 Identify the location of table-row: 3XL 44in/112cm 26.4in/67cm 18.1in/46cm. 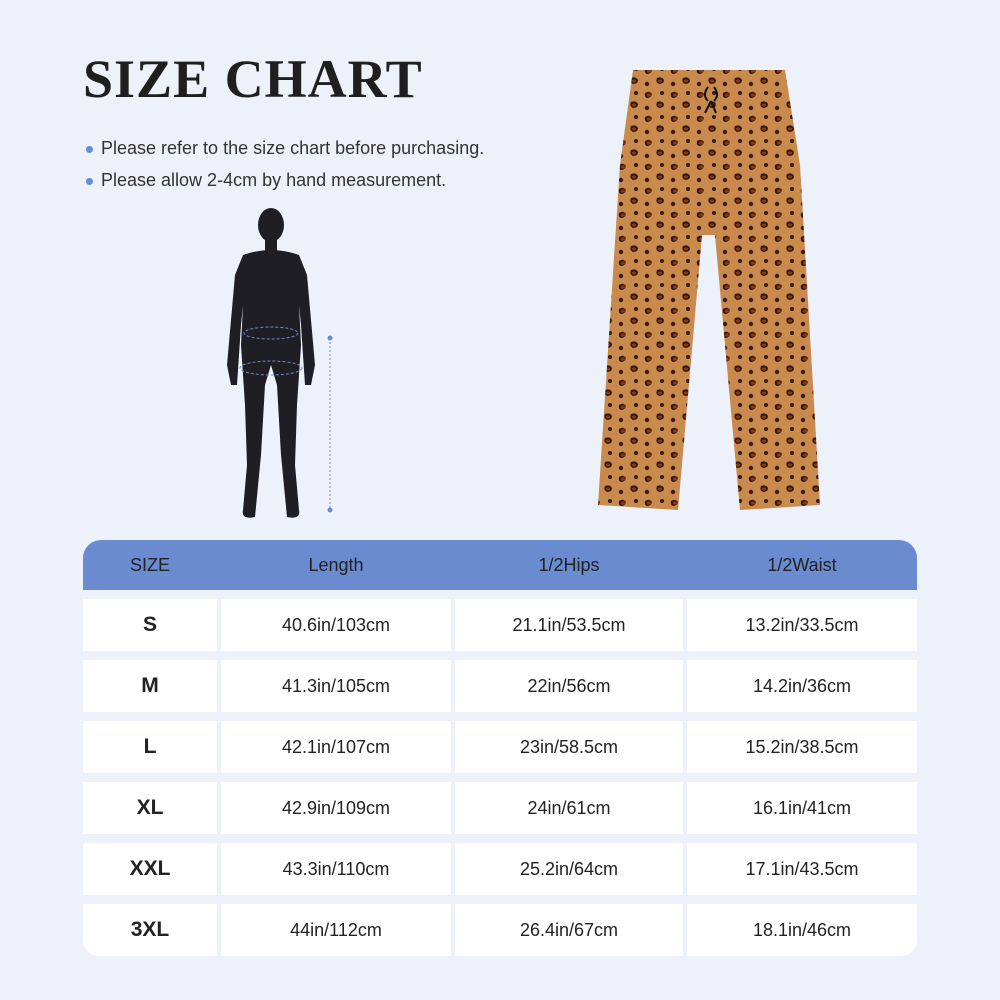
(500, 930).